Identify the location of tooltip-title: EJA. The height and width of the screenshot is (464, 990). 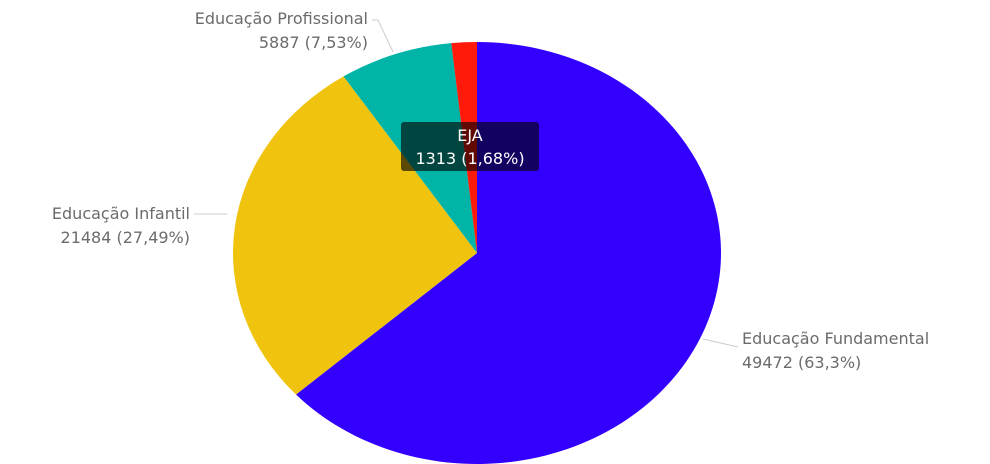
(470, 135).